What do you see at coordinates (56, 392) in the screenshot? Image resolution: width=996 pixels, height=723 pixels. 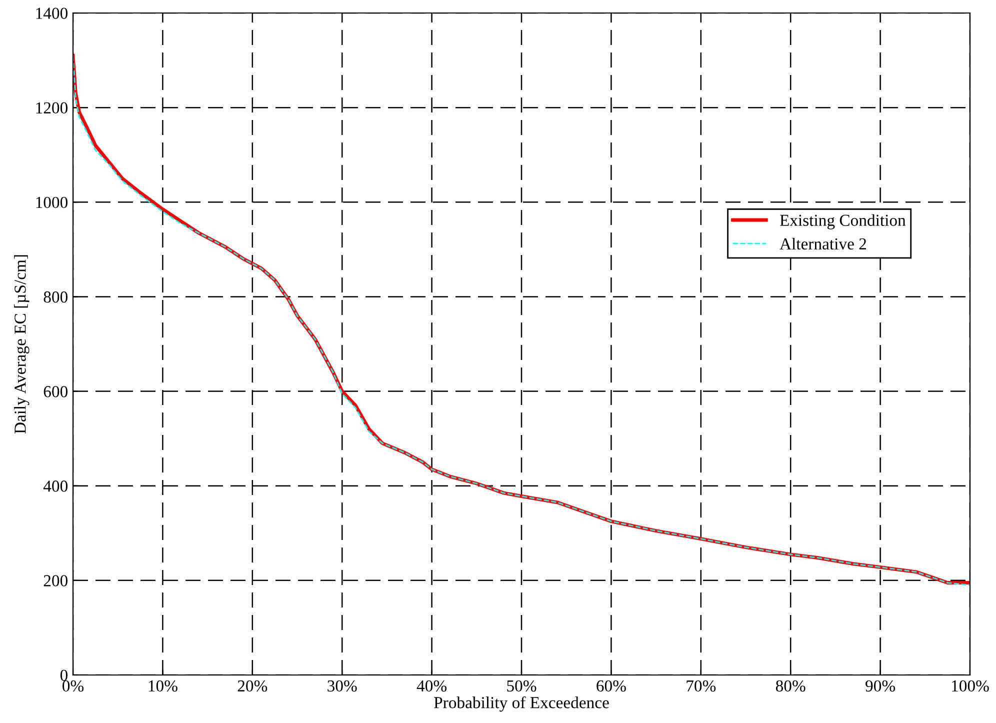 I see `y-tick-label: 600` at bounding box center [56, 392].